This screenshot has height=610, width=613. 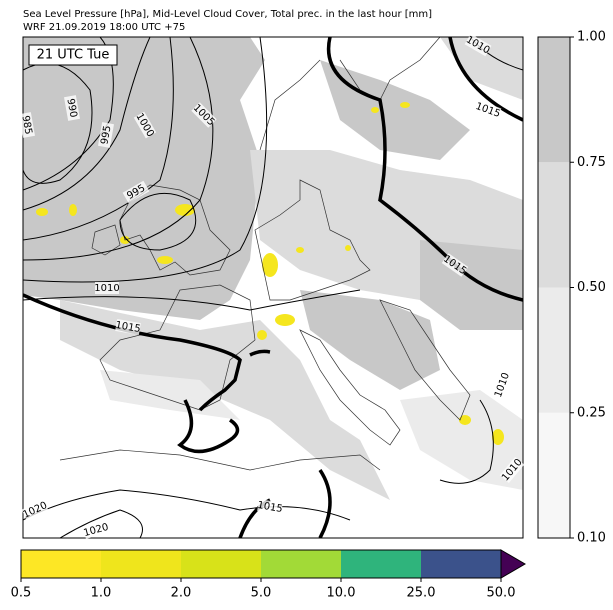 I want to click on tick-label: 50.0, so click(x=501, y=593).